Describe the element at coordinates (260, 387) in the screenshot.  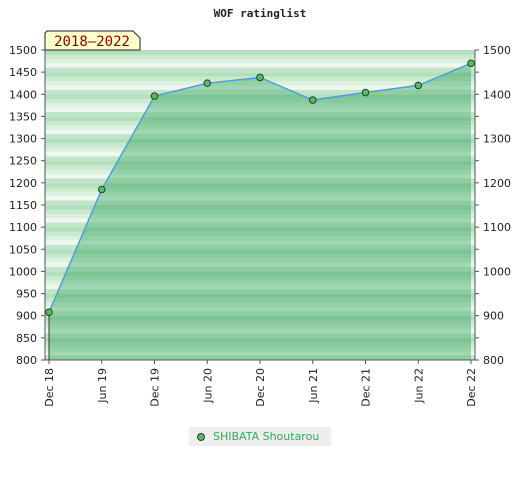
I see `x-tick-label: Dec 20` at that location.